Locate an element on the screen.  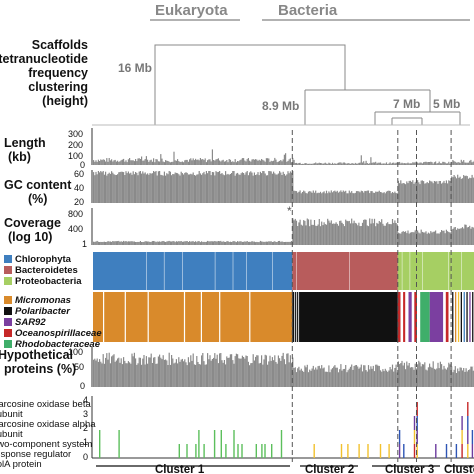
height-16mb: 16 Mb is located at coordinates (135, 68).